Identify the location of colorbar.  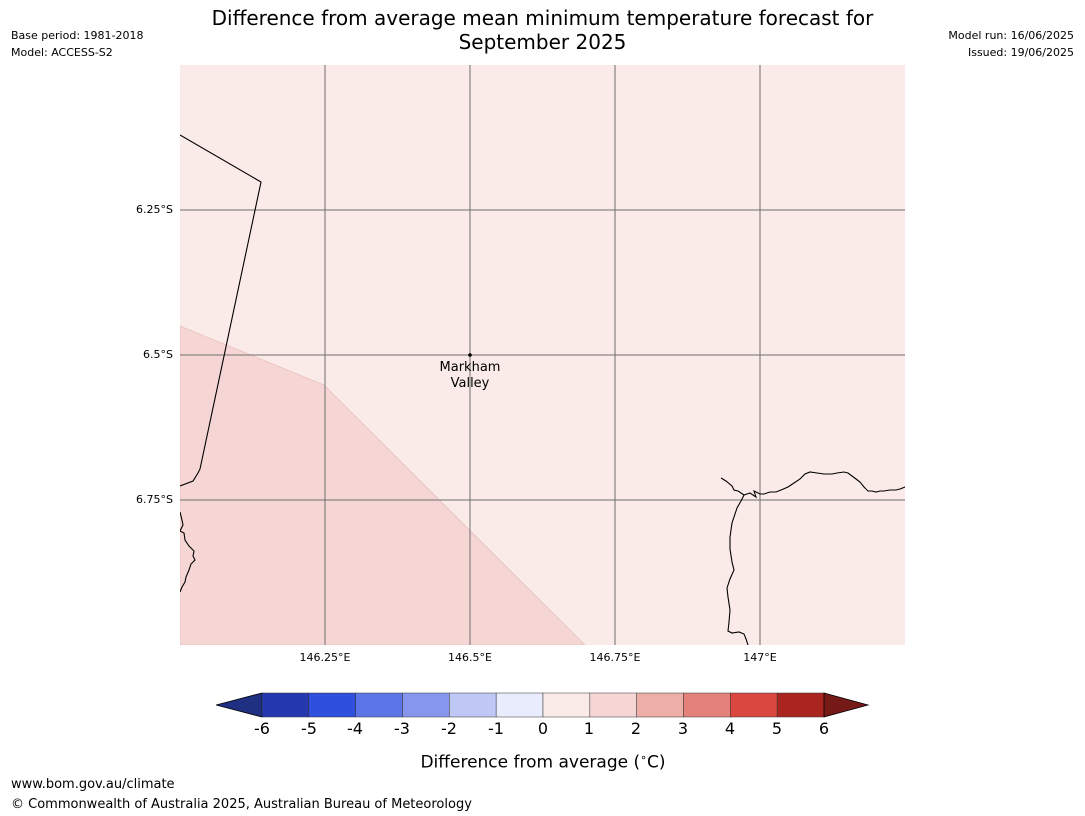
(542, 708).